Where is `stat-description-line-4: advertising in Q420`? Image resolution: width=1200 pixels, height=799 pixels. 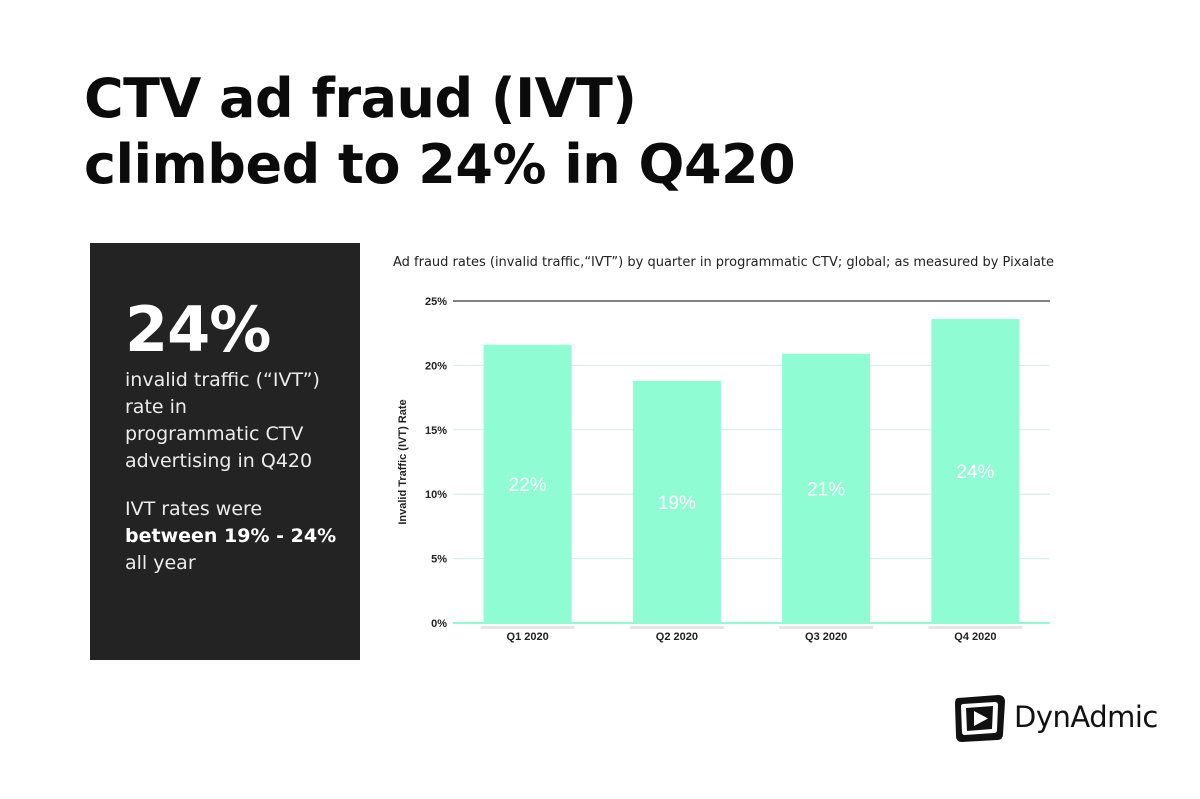
stat-description-line-4: advertising in Q420 is located at coordinates (219, 461).